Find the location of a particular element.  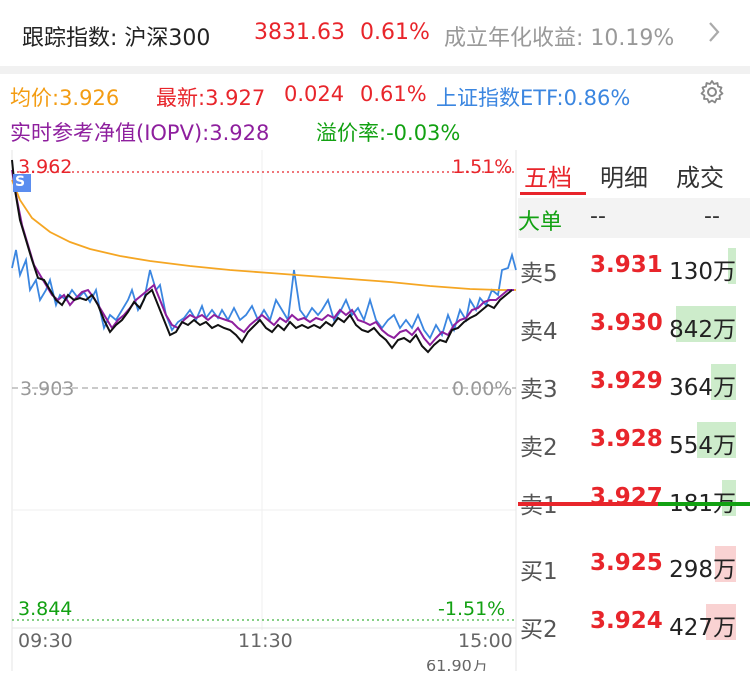

level-volume: 842万 is located at coordinates (702, 330).